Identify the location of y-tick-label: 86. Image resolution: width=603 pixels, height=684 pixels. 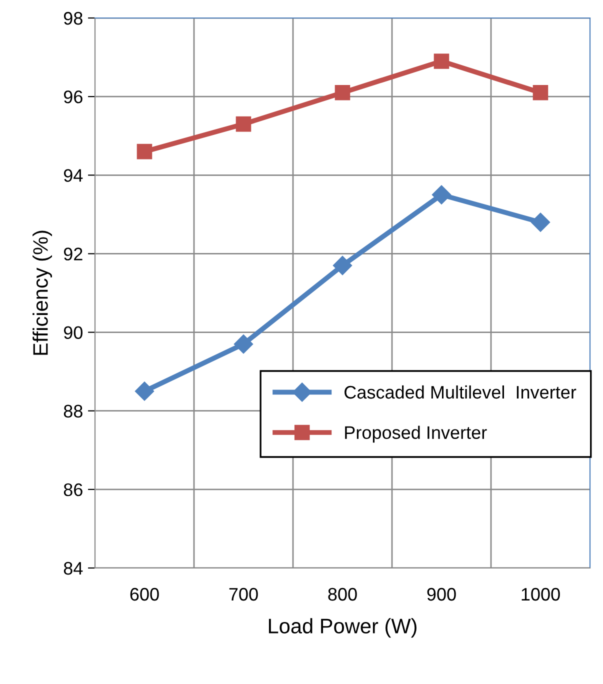
(73, 489).